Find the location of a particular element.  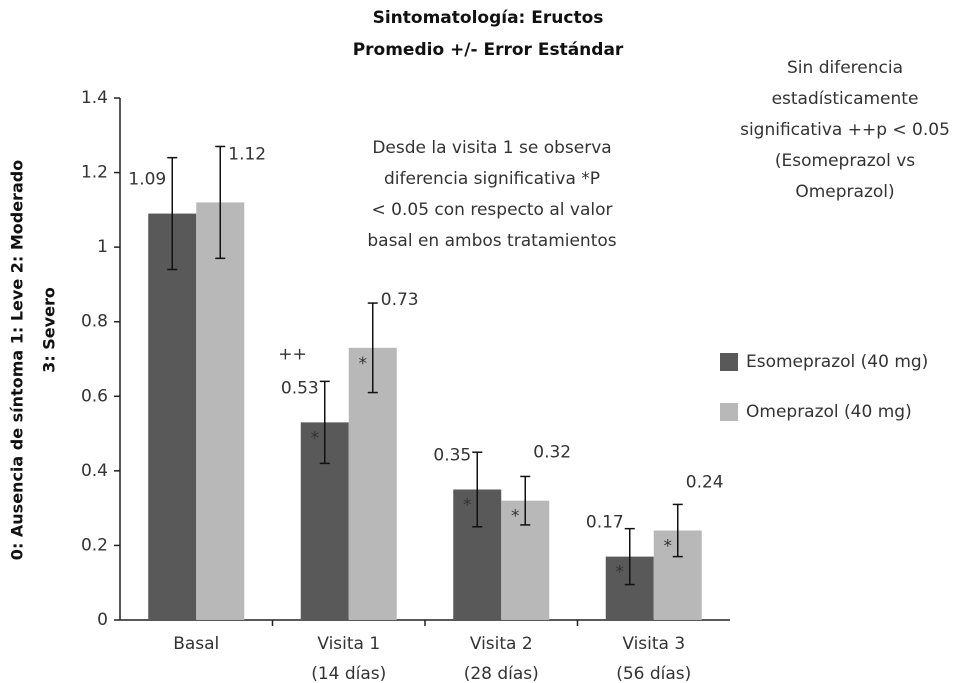

annotation: basal en ambos tratamientos is located at coordinates (491, 241).